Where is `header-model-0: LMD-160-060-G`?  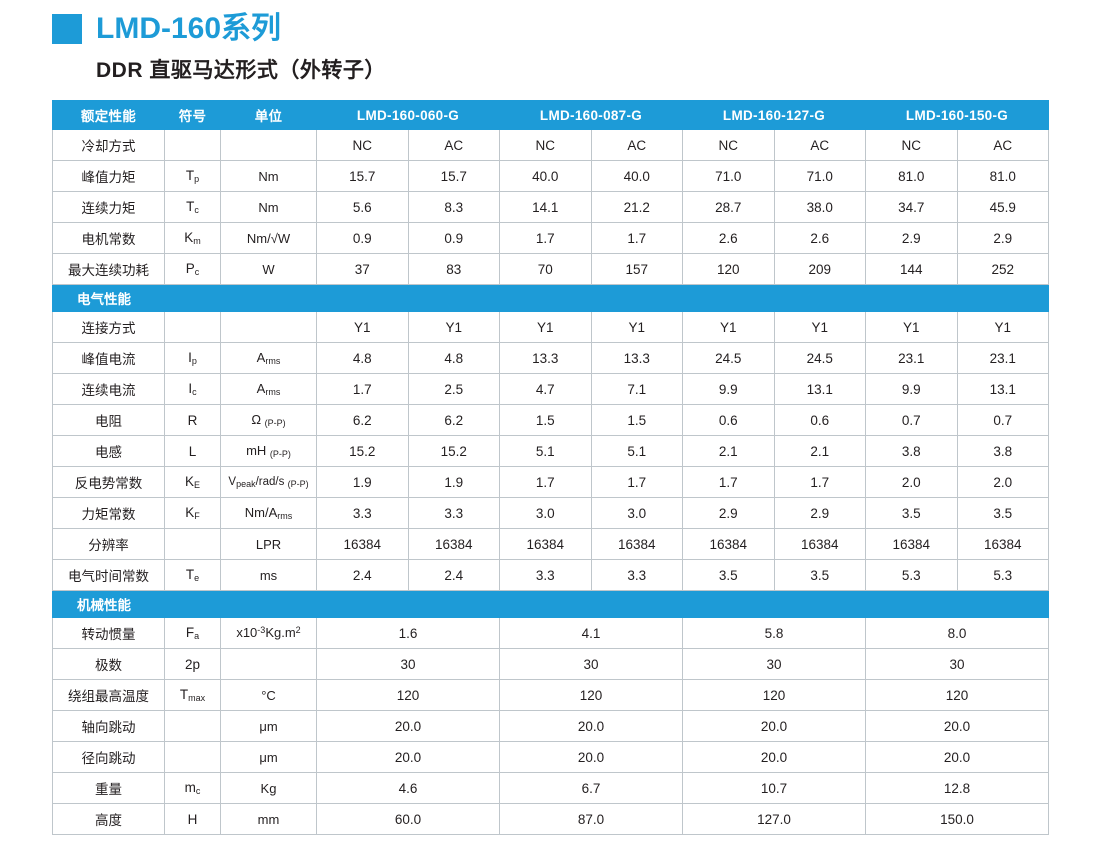 header-model-0: LMD-160-060-G is located at coordinates (408, 115).